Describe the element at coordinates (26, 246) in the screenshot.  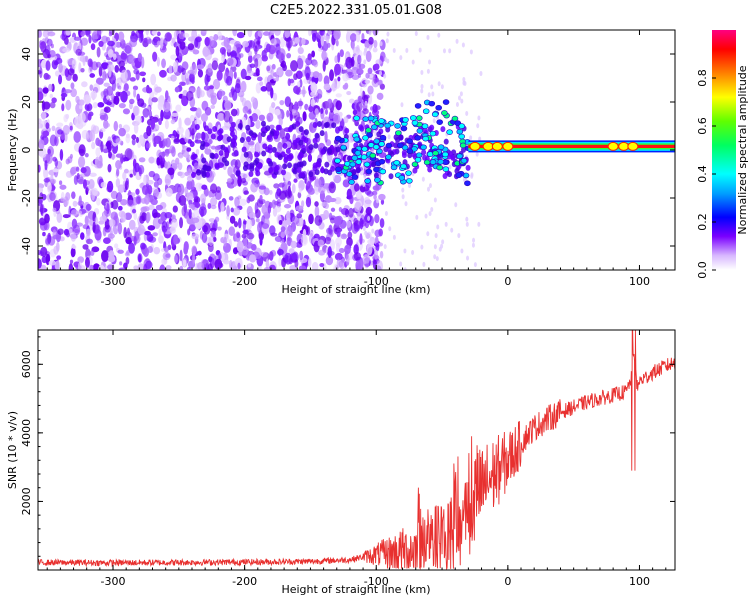
I see `spectrogram-y-tick-label: -40` at that location.